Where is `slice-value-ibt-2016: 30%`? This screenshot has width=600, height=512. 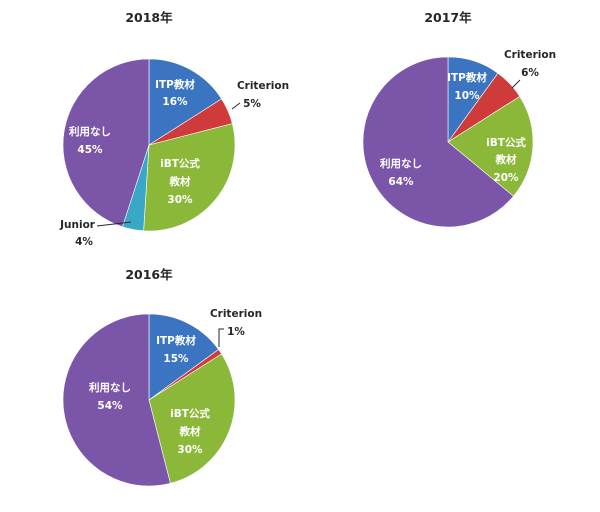 slice-value-ibt-2016: 30% is located at coordinates (190, 450).